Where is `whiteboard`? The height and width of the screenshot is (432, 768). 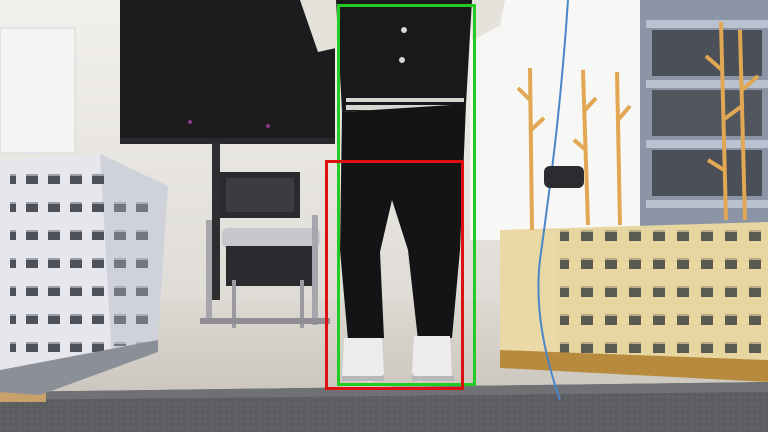 whiteboard is located at coordinates (38, 90).